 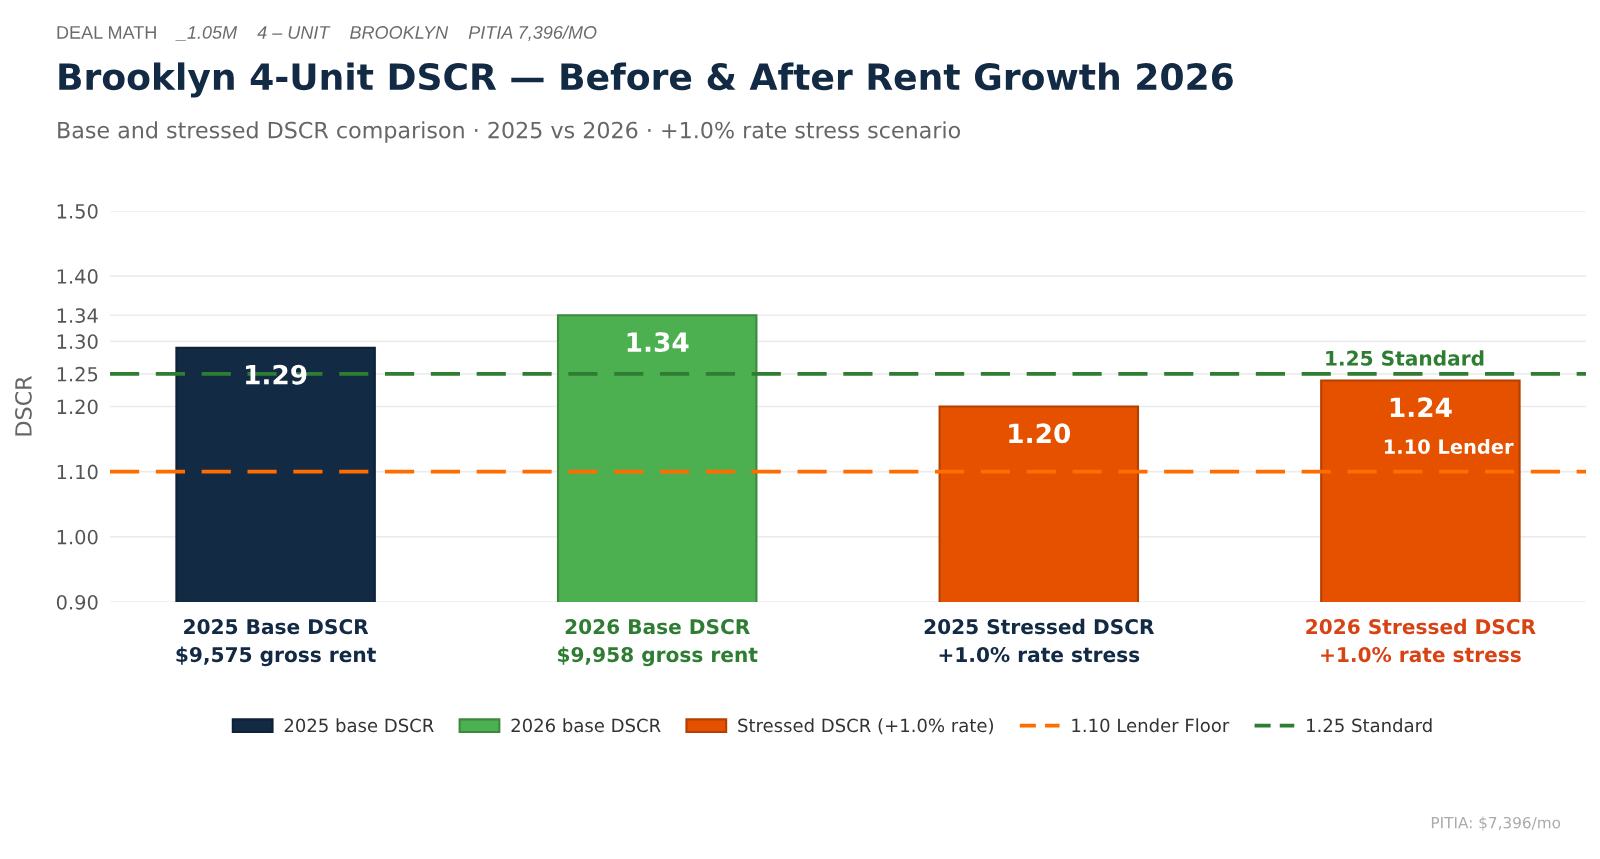 I want to click on chart-title: Brooklyn 4-Unit DSCR — Before & After Rent Growth 2026, so click(x=646, y=80).